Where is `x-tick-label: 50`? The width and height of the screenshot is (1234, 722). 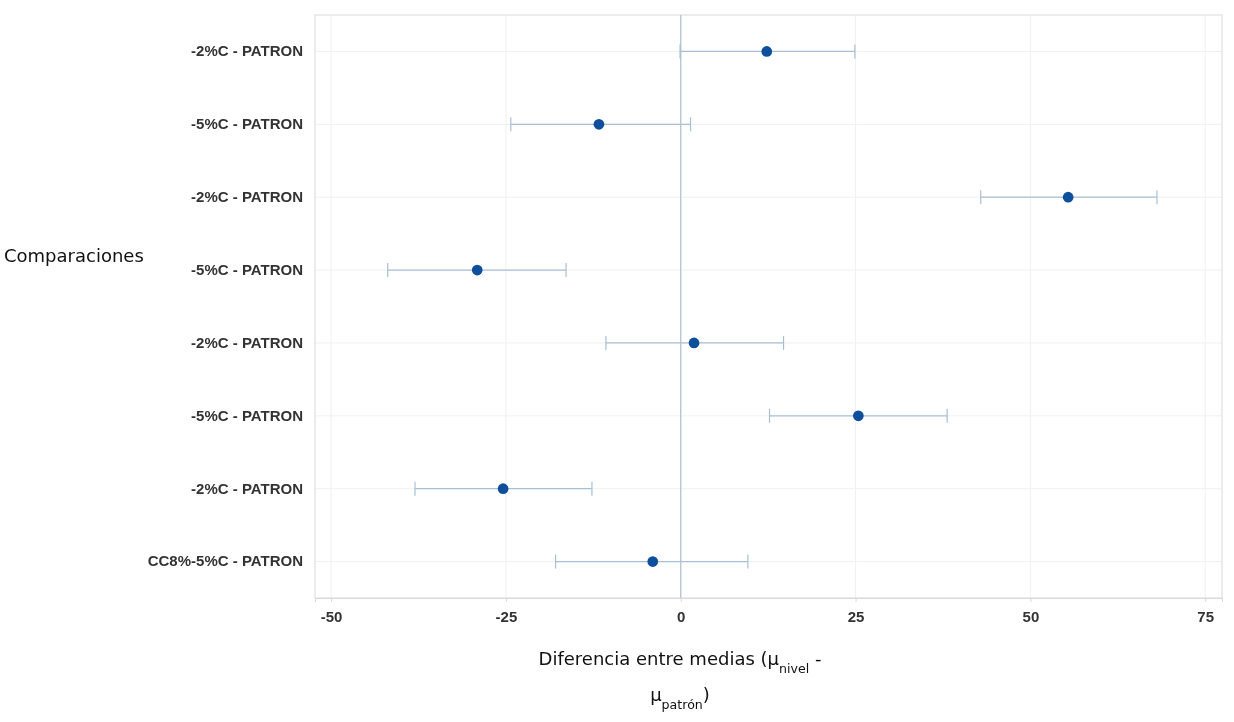
x-tick-label: 50 is located at coordinates (1031, 616).